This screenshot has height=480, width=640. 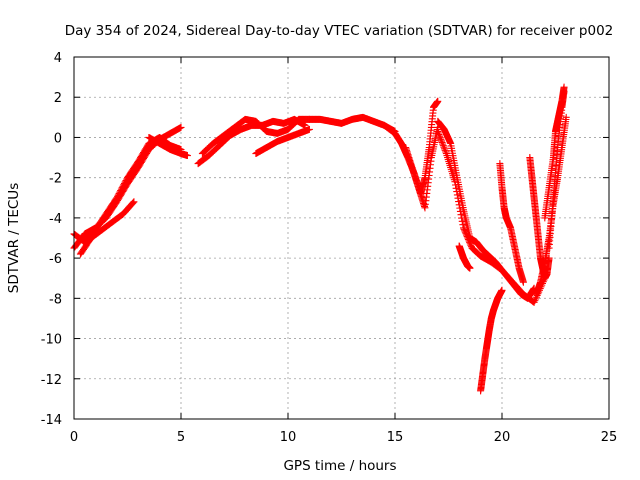 What do you see at coordinates (58, 98) in the screenshot?
I see `y-tick-label: 2` at bounding box center [58, 98].